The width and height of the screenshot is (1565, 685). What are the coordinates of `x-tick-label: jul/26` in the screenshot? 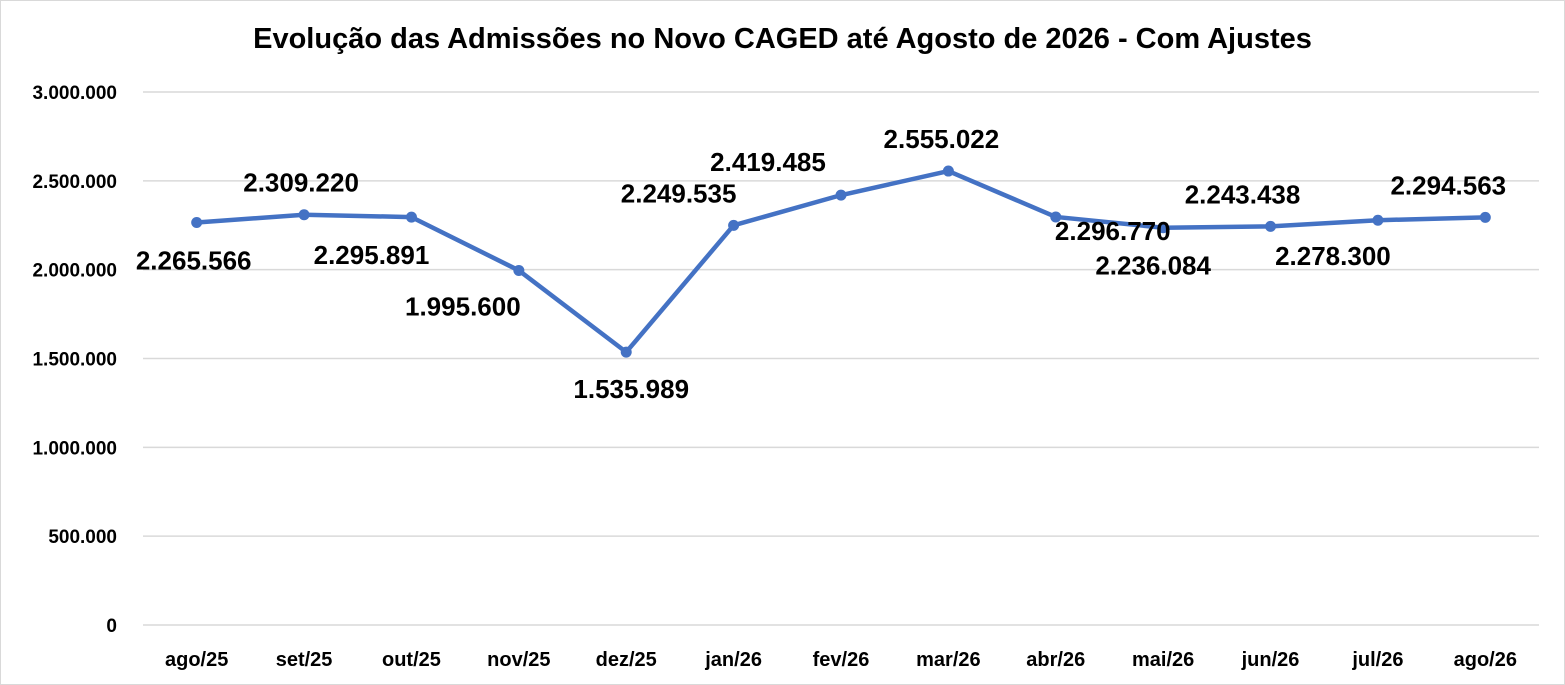 It's located at (1377, 660).